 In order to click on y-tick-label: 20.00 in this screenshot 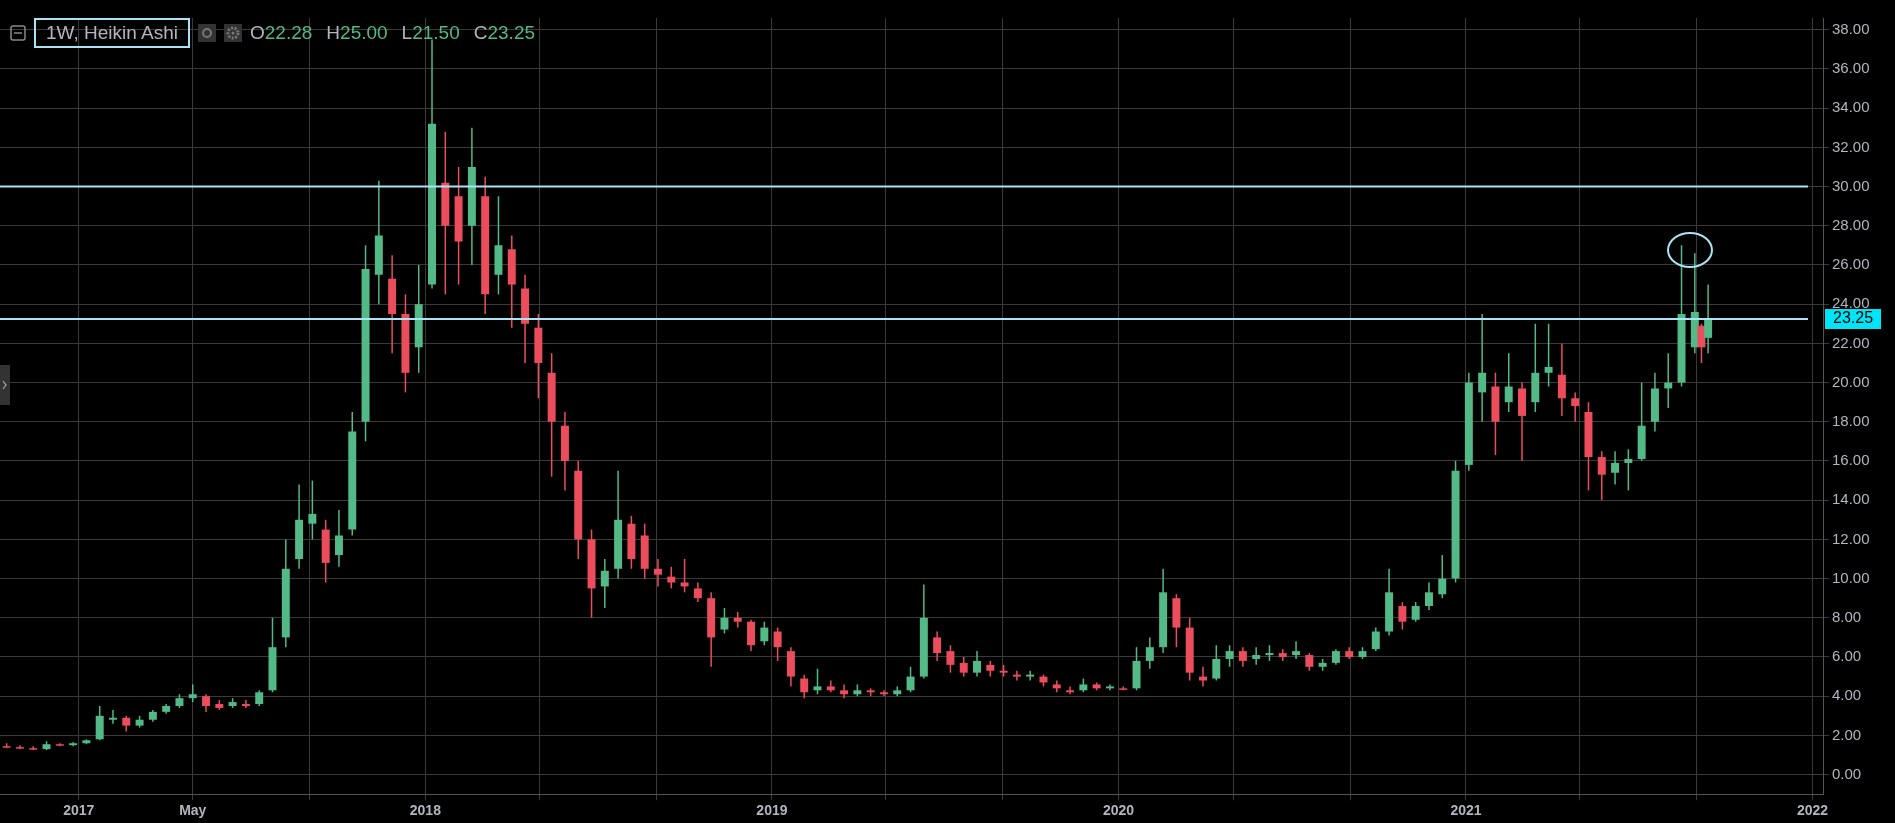, I will do `click(1851, 381)`.